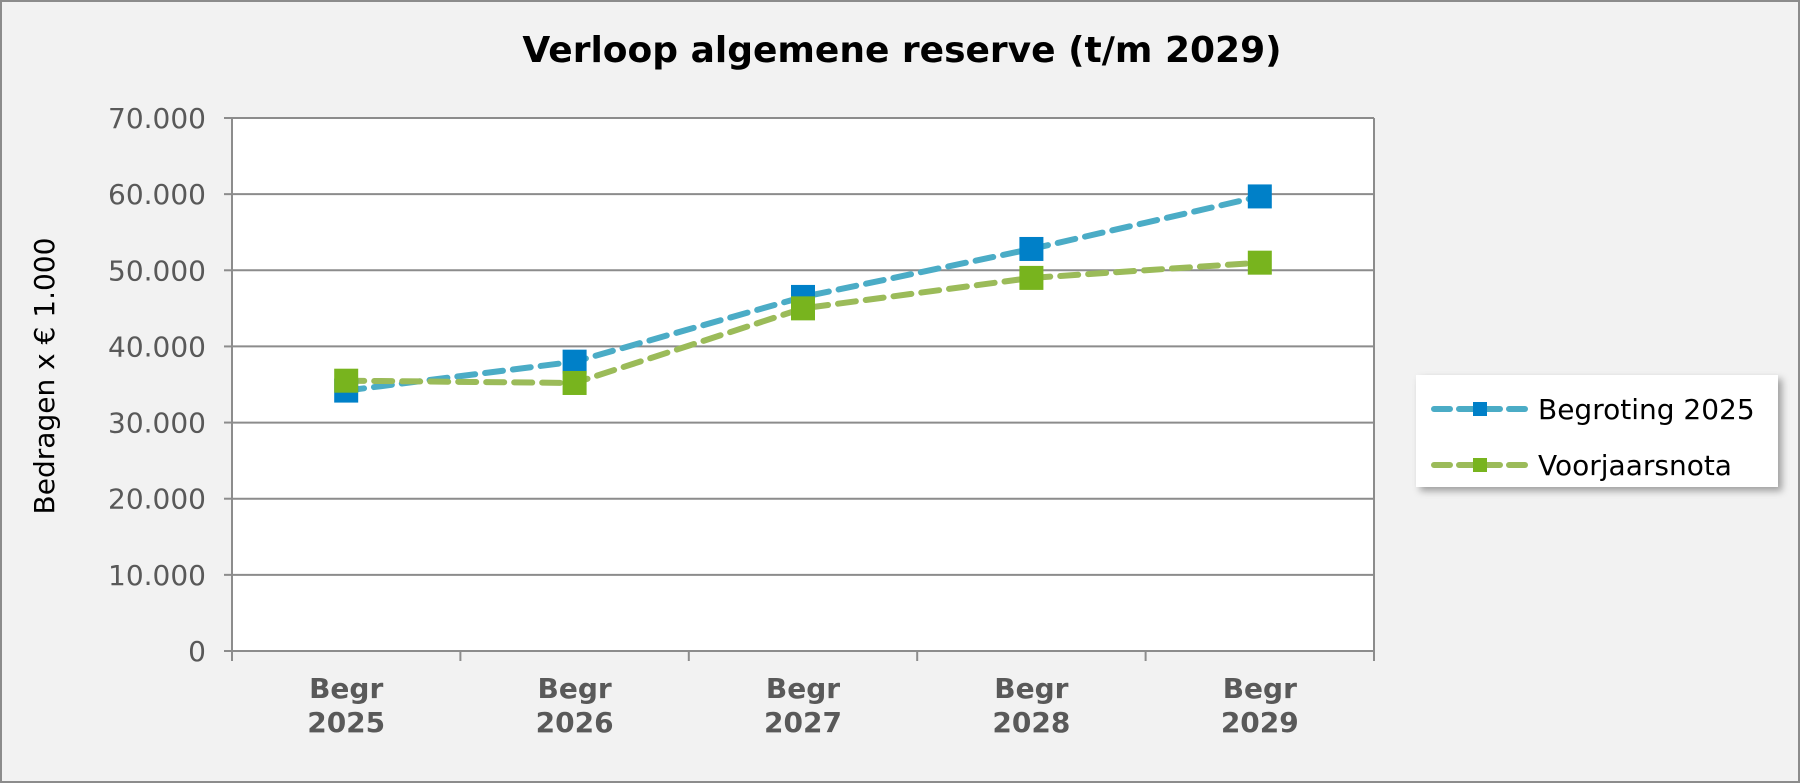 This screenshot has width=1800, height=783. I want to click on x-tick-label-1: Begr 2026, so click(575, 705).